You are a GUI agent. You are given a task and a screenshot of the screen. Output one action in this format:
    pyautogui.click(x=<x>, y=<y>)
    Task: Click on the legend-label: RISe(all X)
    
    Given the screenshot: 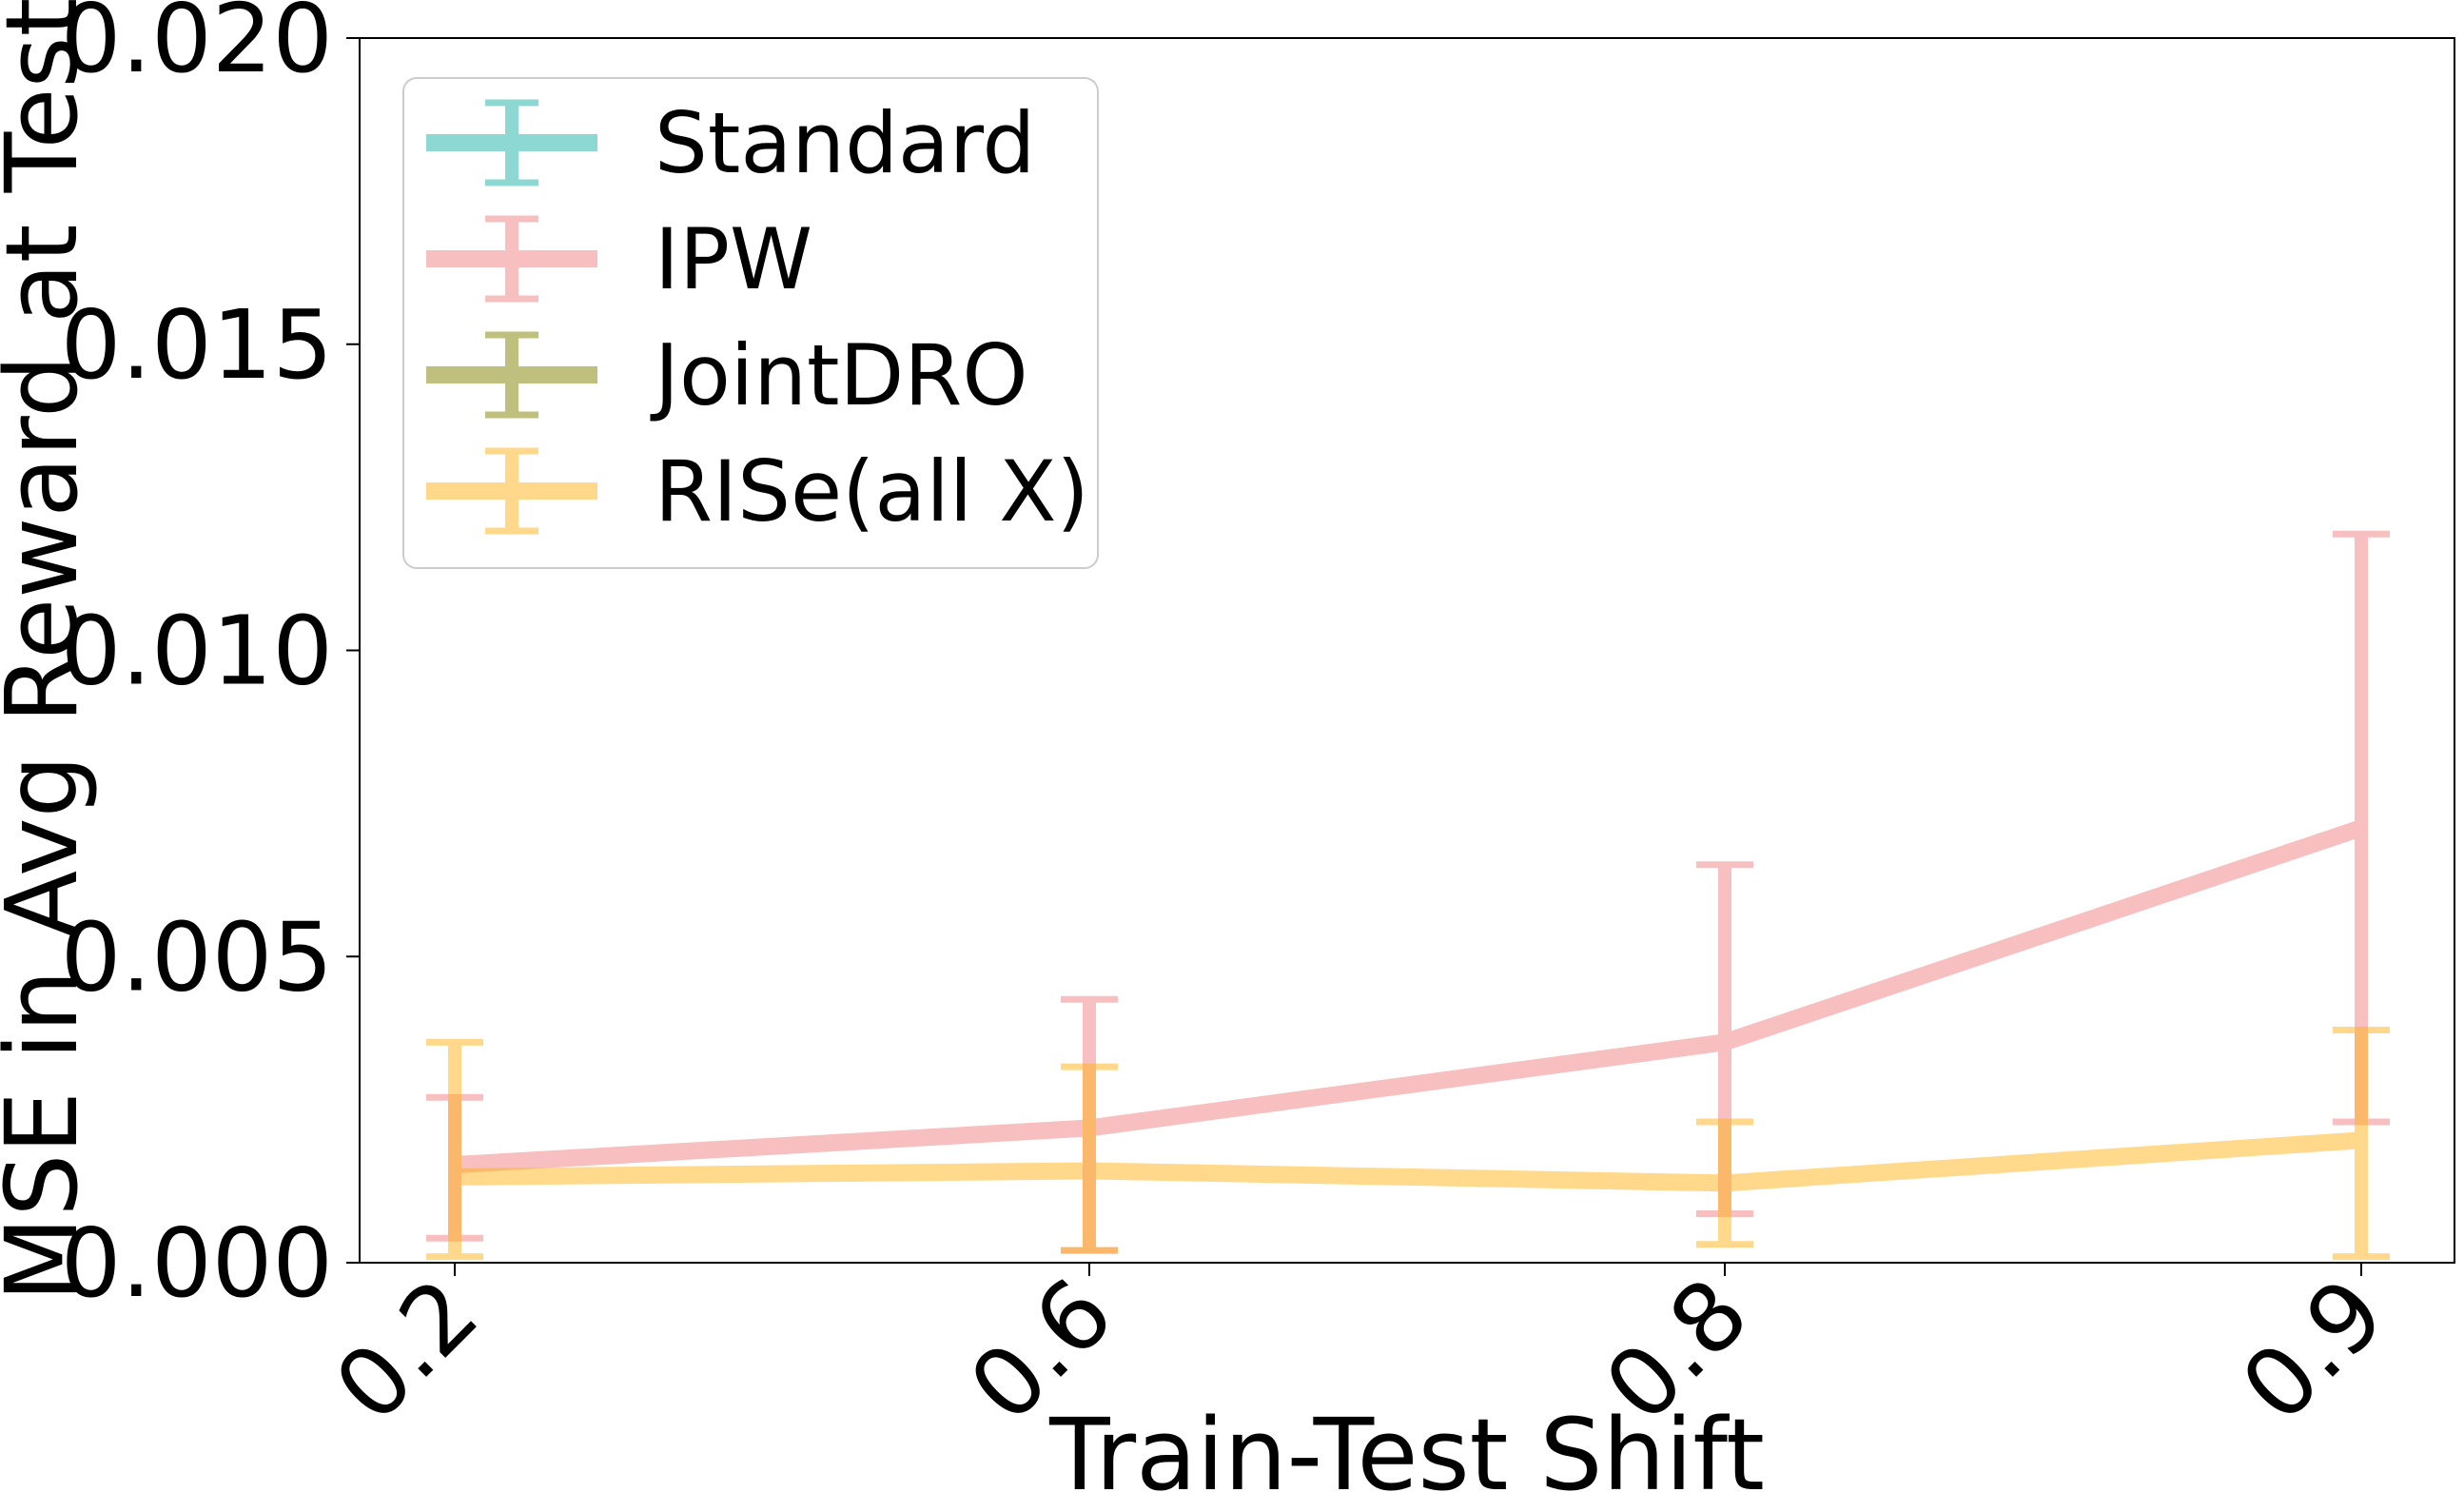 What is the action you would take?
    pyautogui.click(x=872, y=491)
    